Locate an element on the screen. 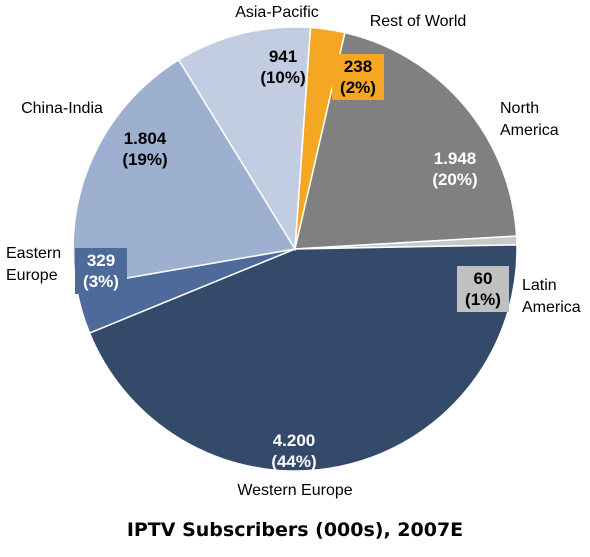 This screenshot has width=590, height=557. value-label-latin-america: 60 is located at coordinates (483, 278).